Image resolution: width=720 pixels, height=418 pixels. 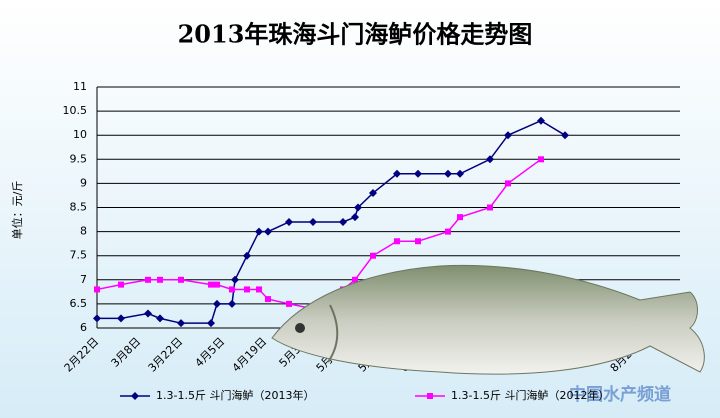 What do you see at coordinates (79, 207) in the screenshot?
I see `y-tick-label: 8.5` at bounding box center [79, 207].